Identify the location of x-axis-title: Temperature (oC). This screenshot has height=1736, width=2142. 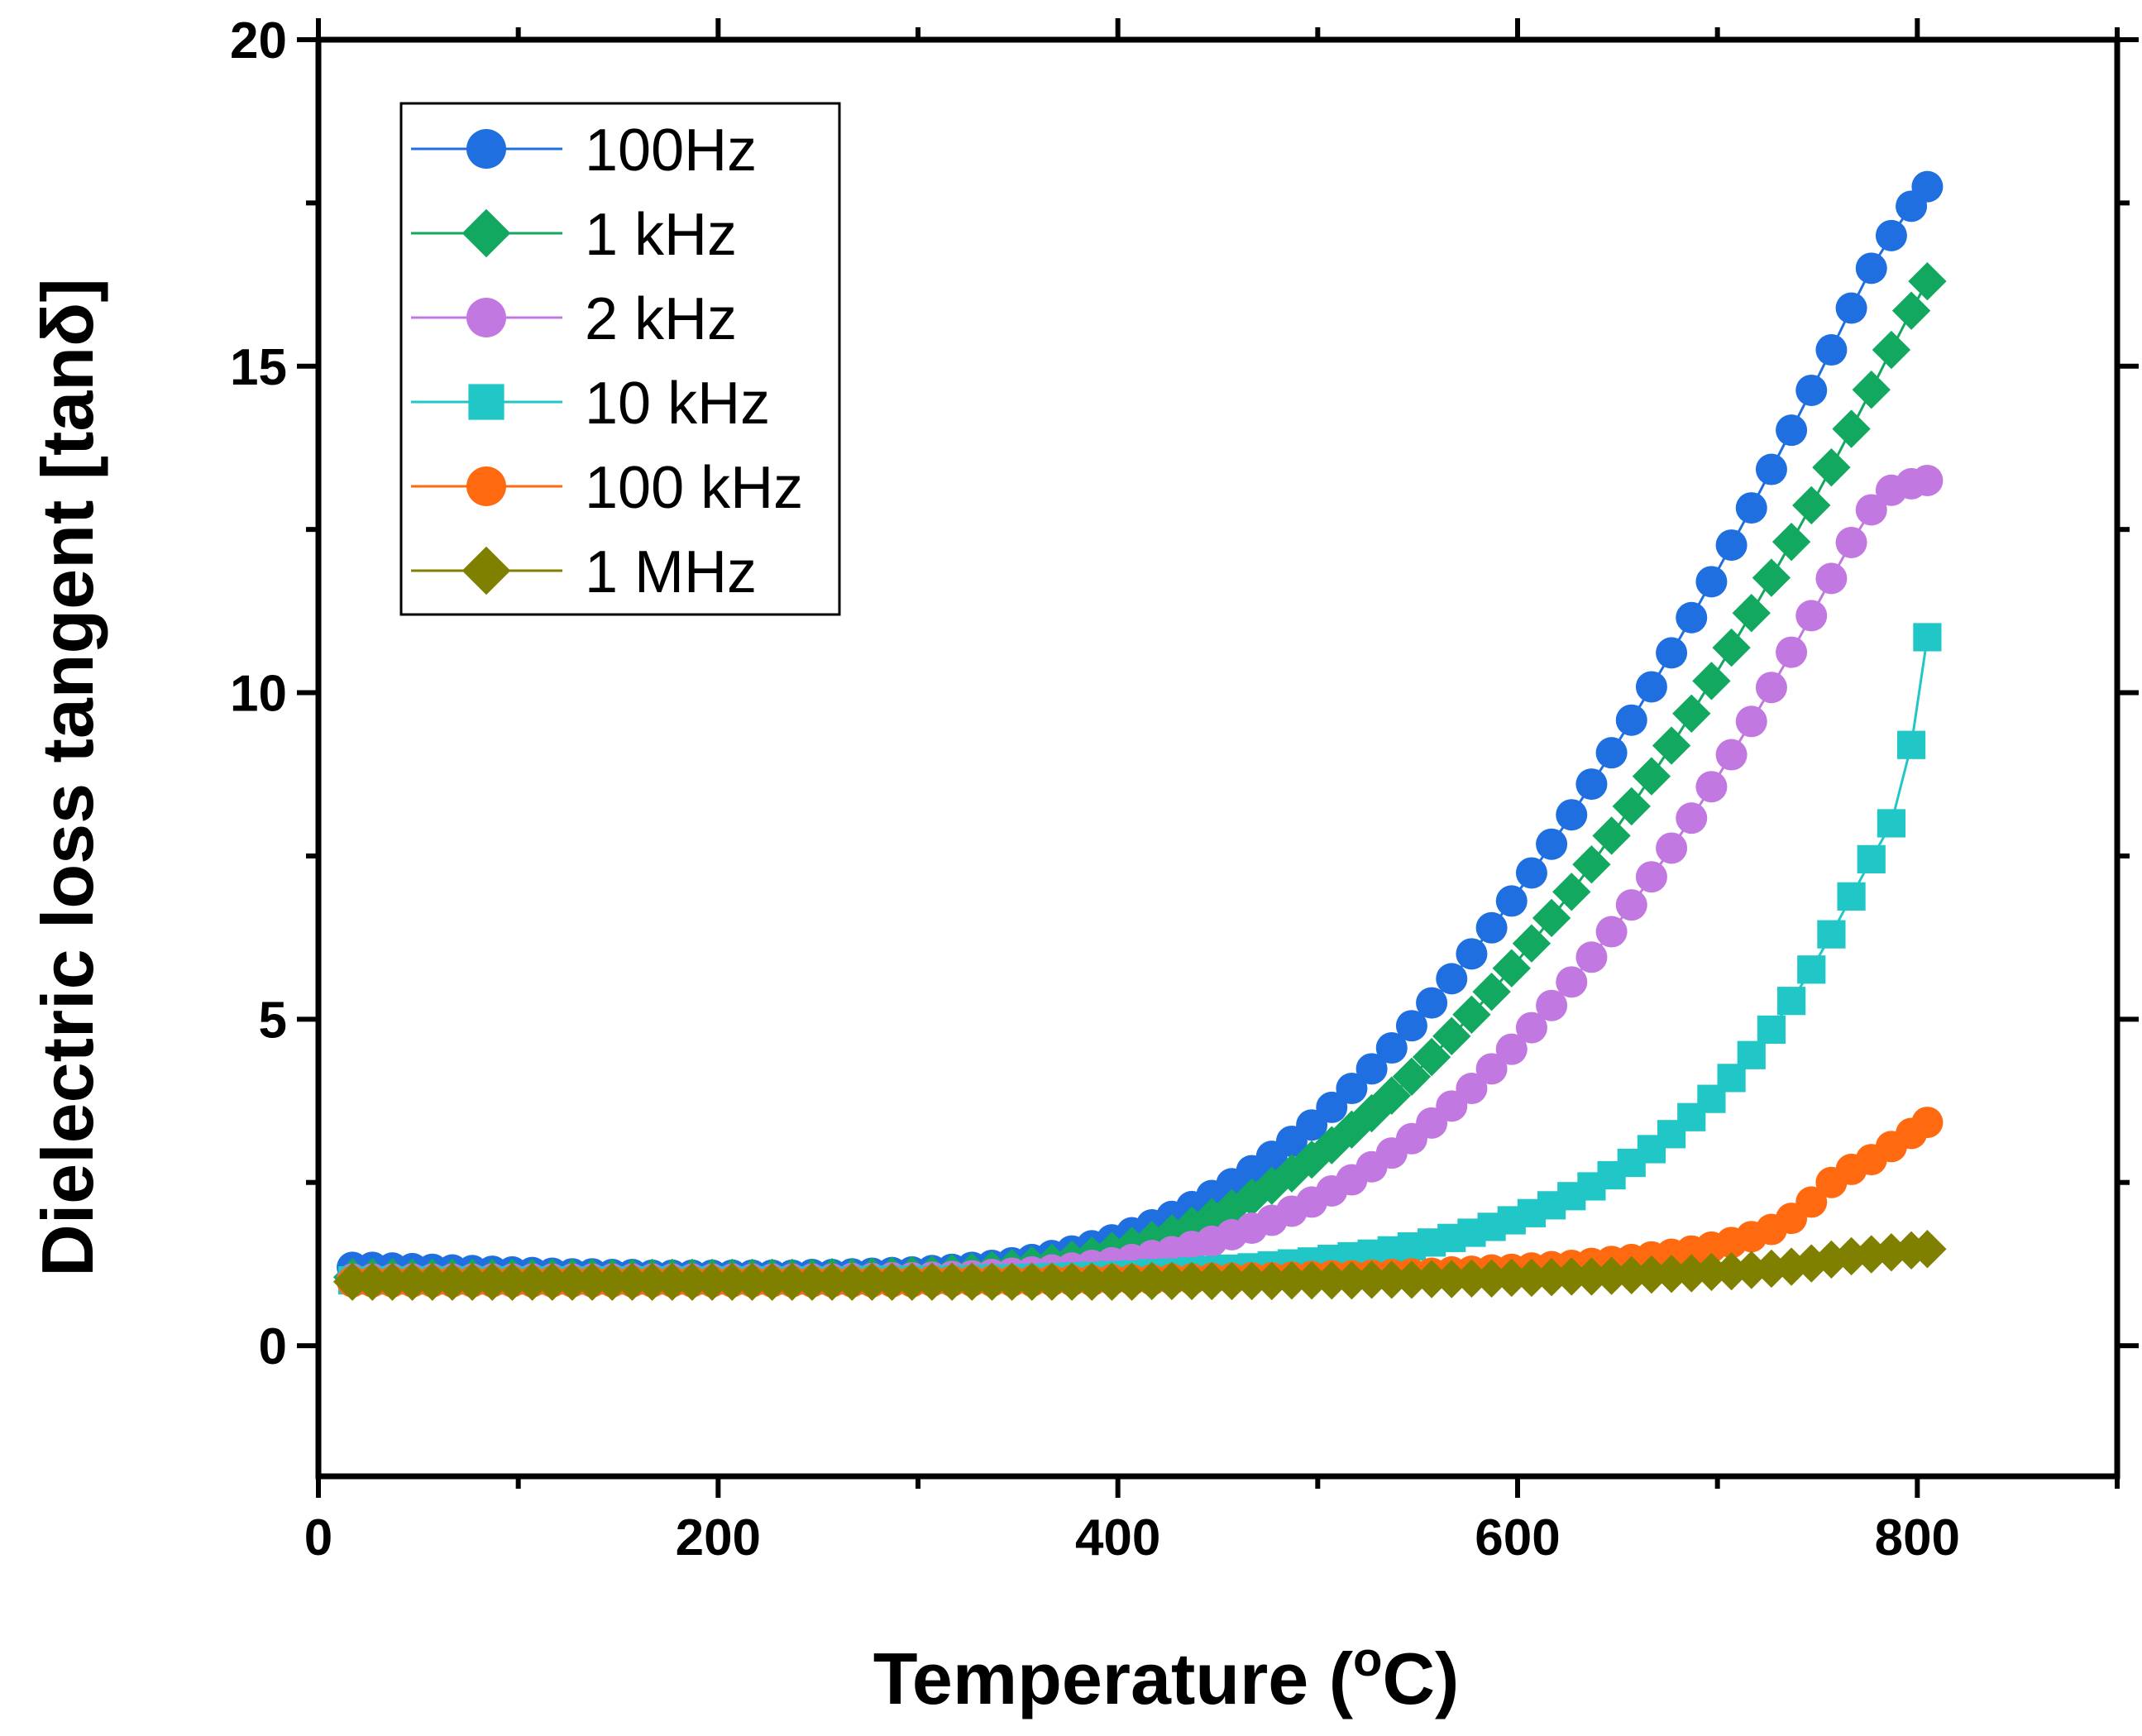
(1166, 1676).